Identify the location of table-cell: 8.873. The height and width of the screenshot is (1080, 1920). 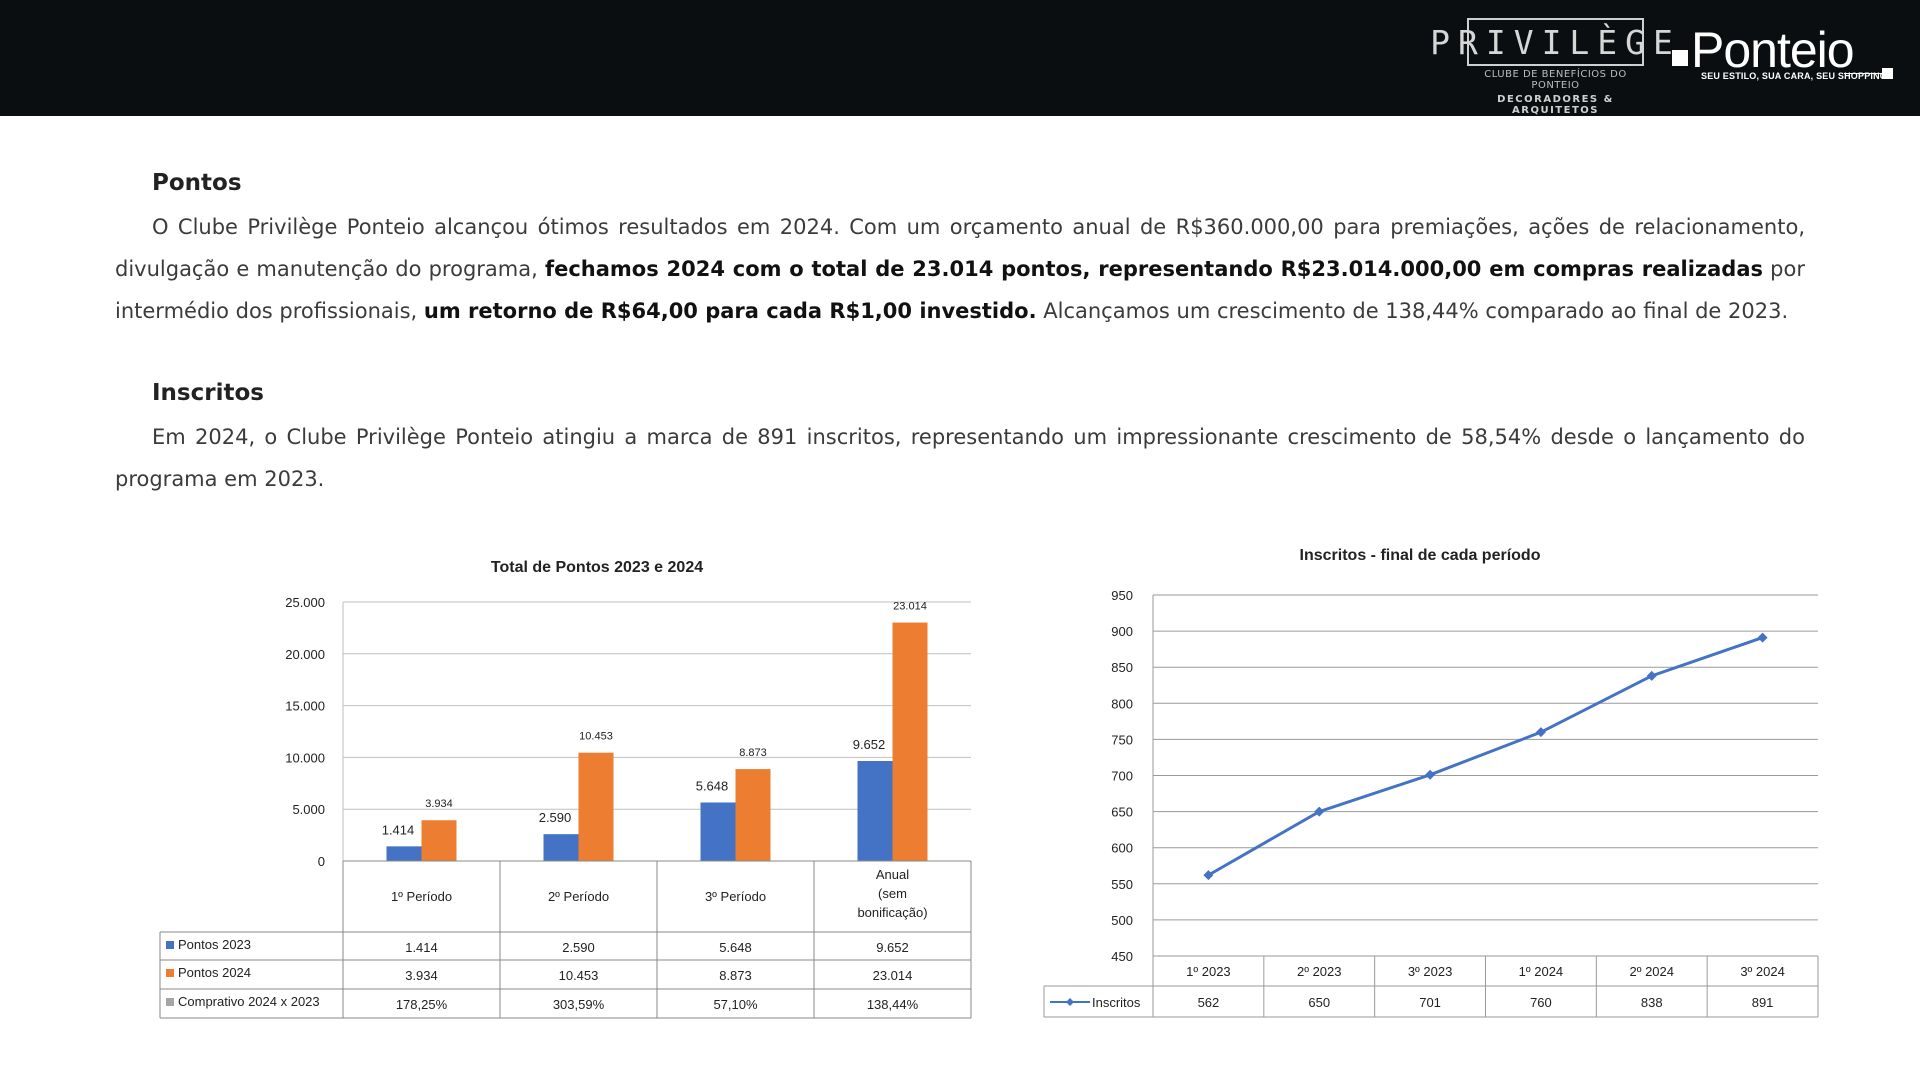
(735, 975).